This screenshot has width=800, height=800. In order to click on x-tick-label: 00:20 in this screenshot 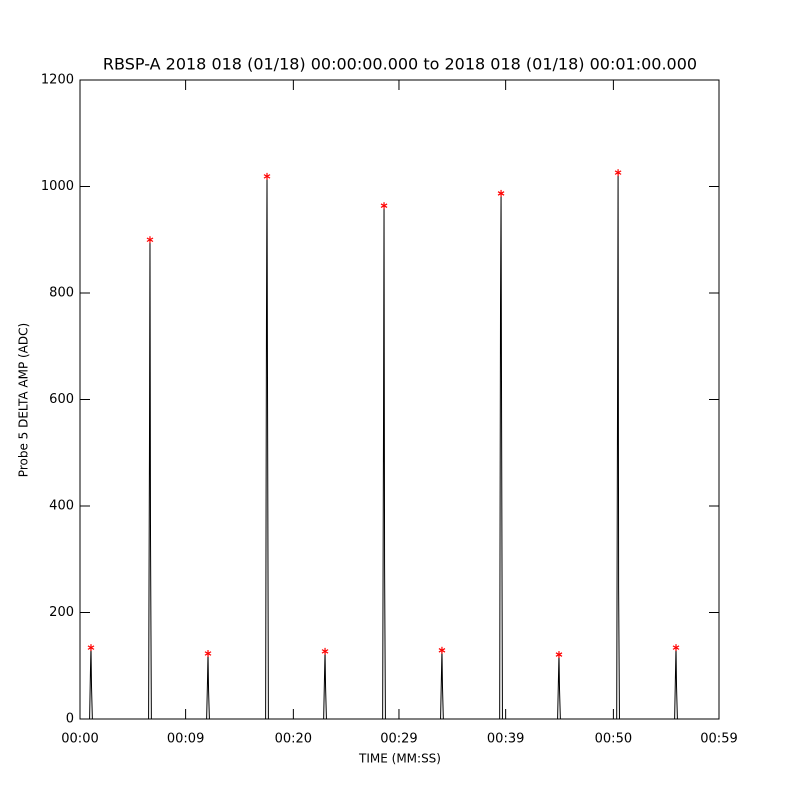, I will do `click(293, 739)`.